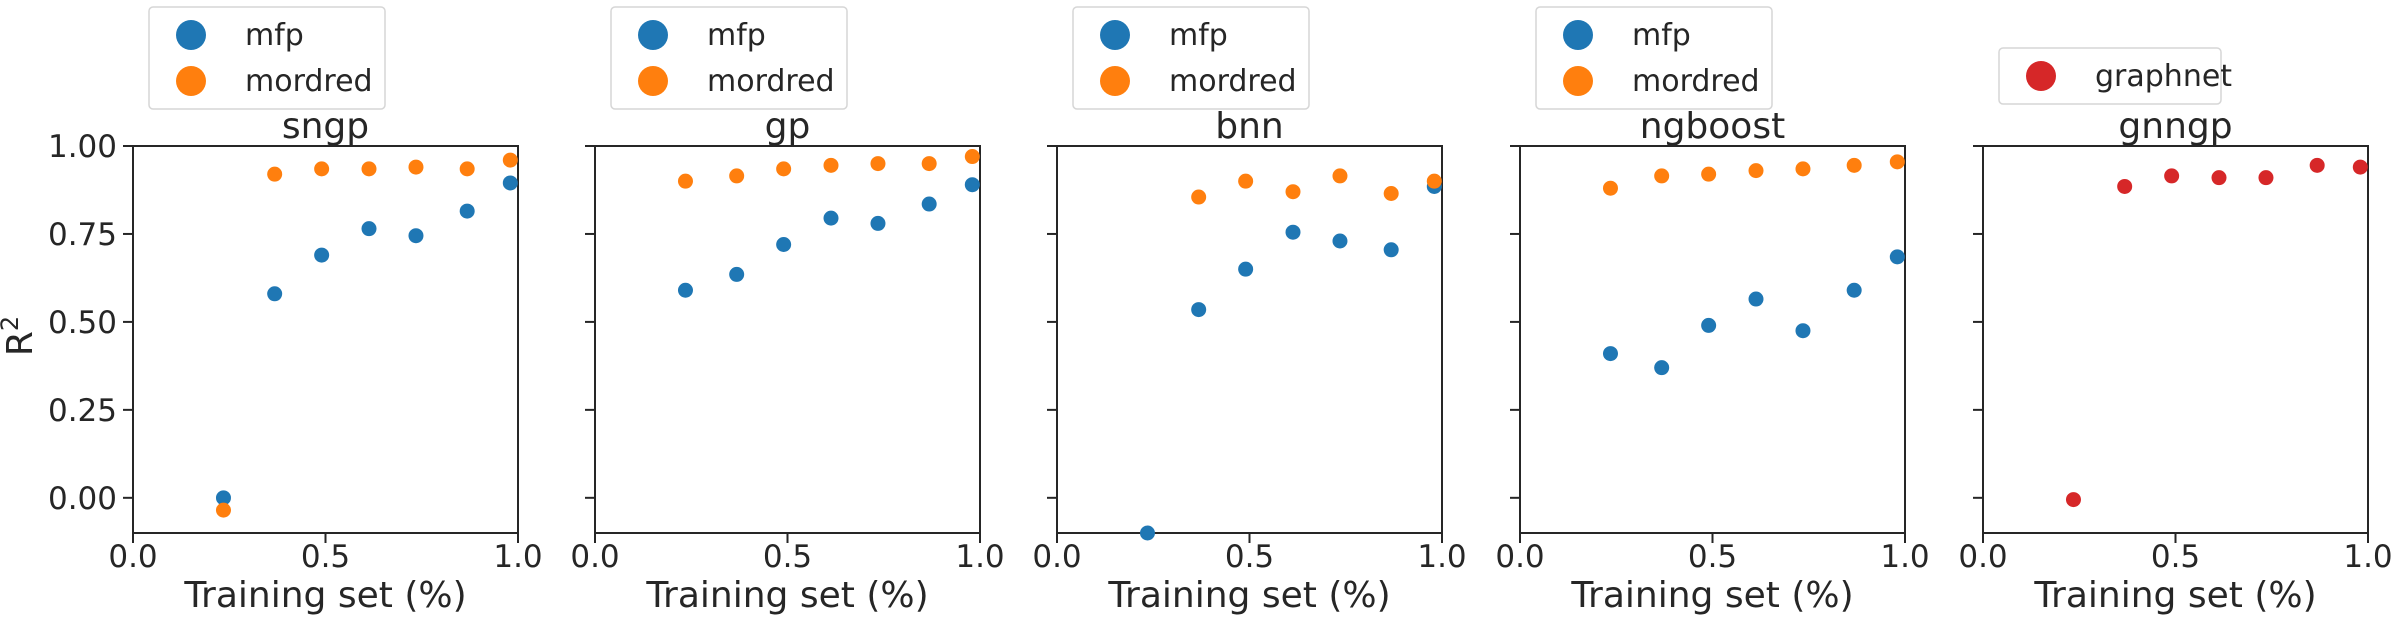  What do you see at coordinates (2163, 76) in the screenshot?
I see `legend-label: graphnet` at bounding box center [2163, 76].